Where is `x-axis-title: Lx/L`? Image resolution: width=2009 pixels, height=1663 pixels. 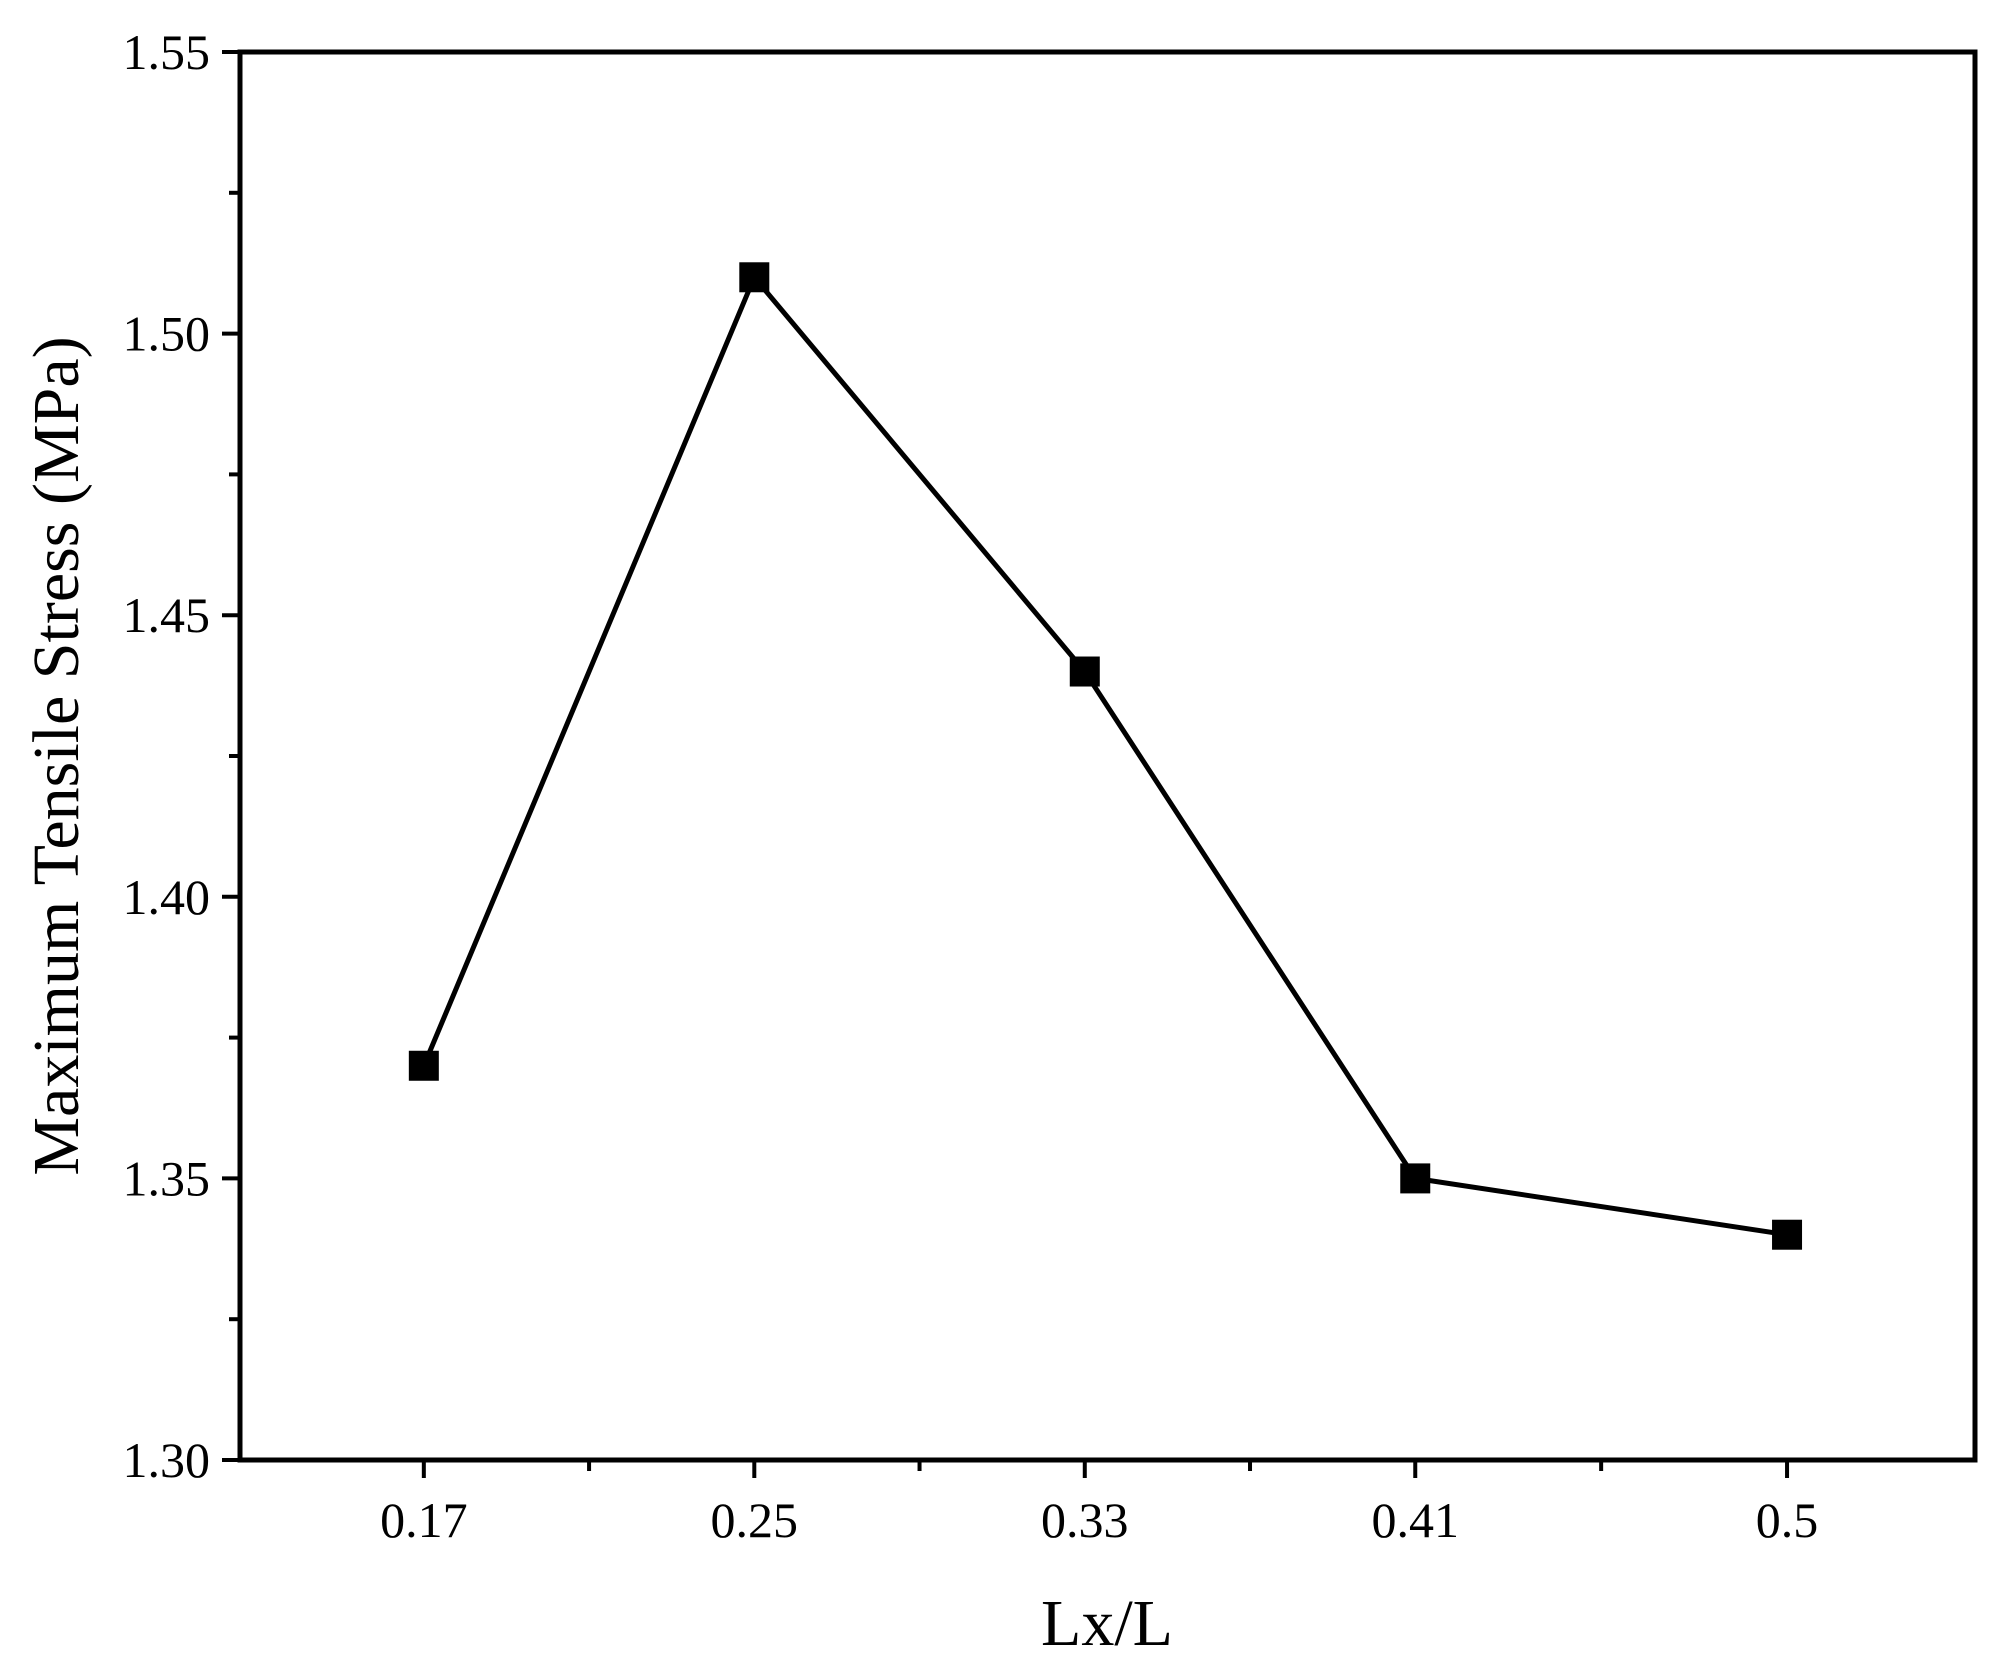 x-axis-title: Lx/L is located at coordinates (1107, 1623).